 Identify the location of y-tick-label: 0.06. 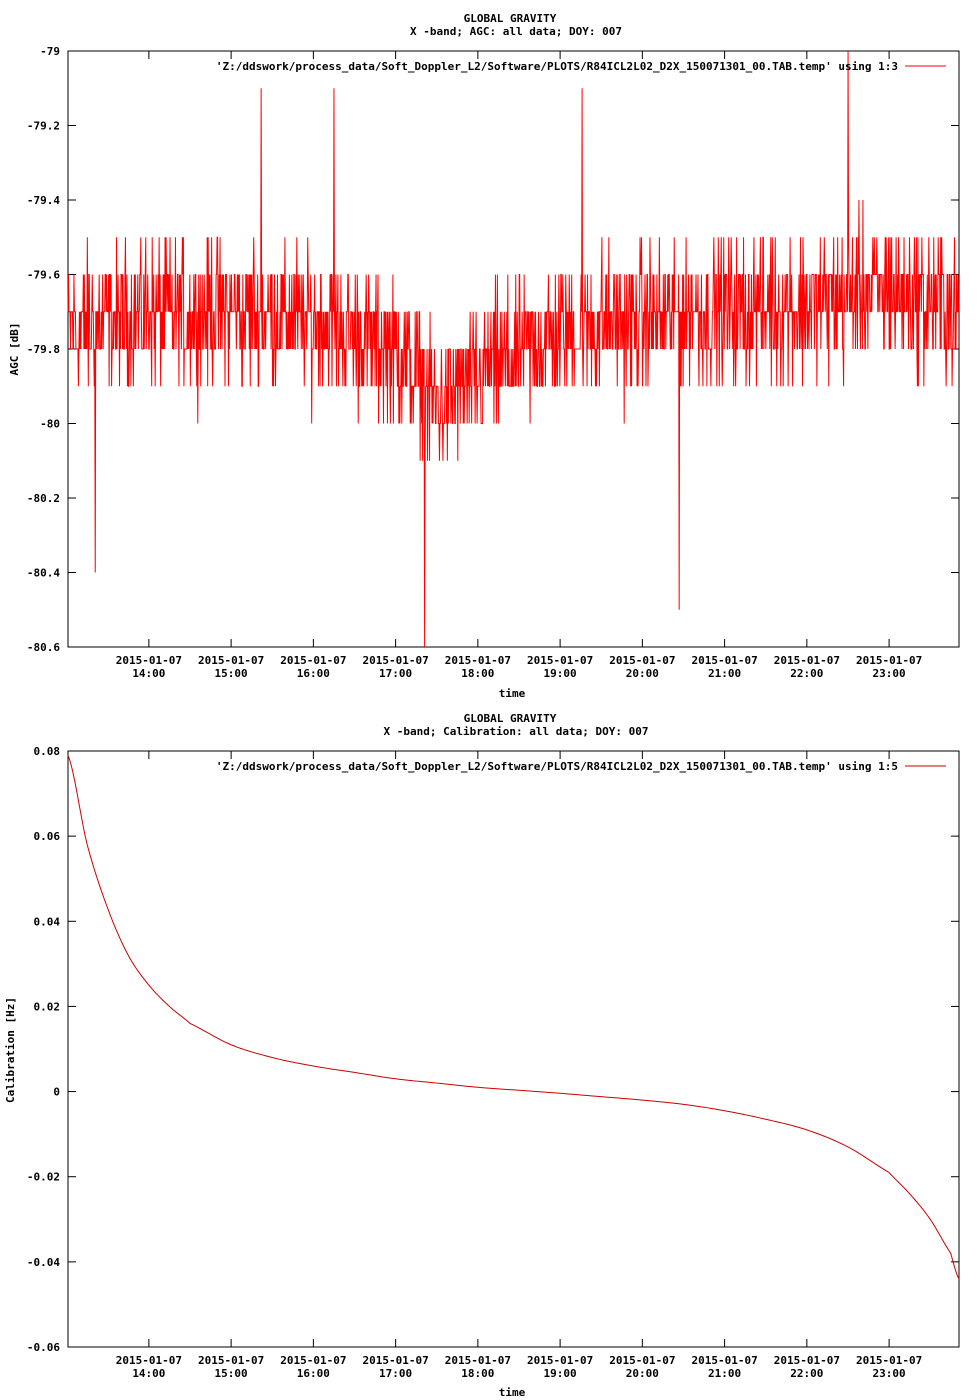
(47, 836).